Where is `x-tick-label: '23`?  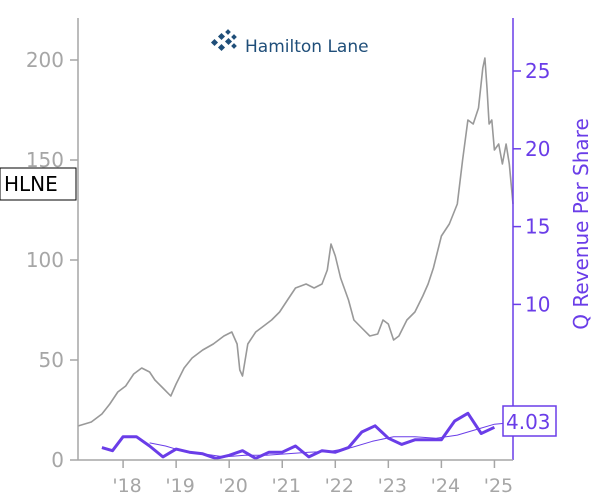
x-tick-label: '23 is located at coordinates (392, 486).